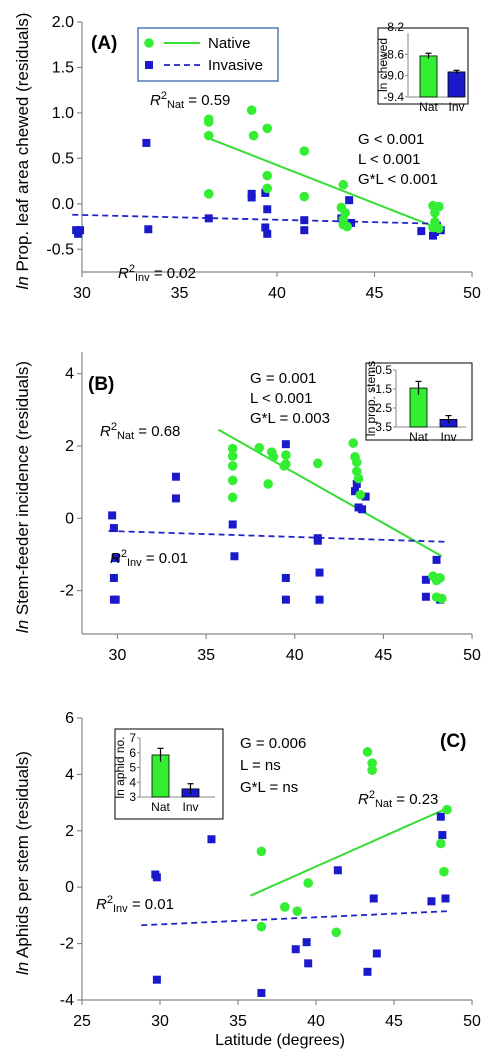 Image resolution: width=500 pixels, height=1050 pixels. I want to click on y-axis-label: ln Aphids per stem (residuals), so click(22, 863).